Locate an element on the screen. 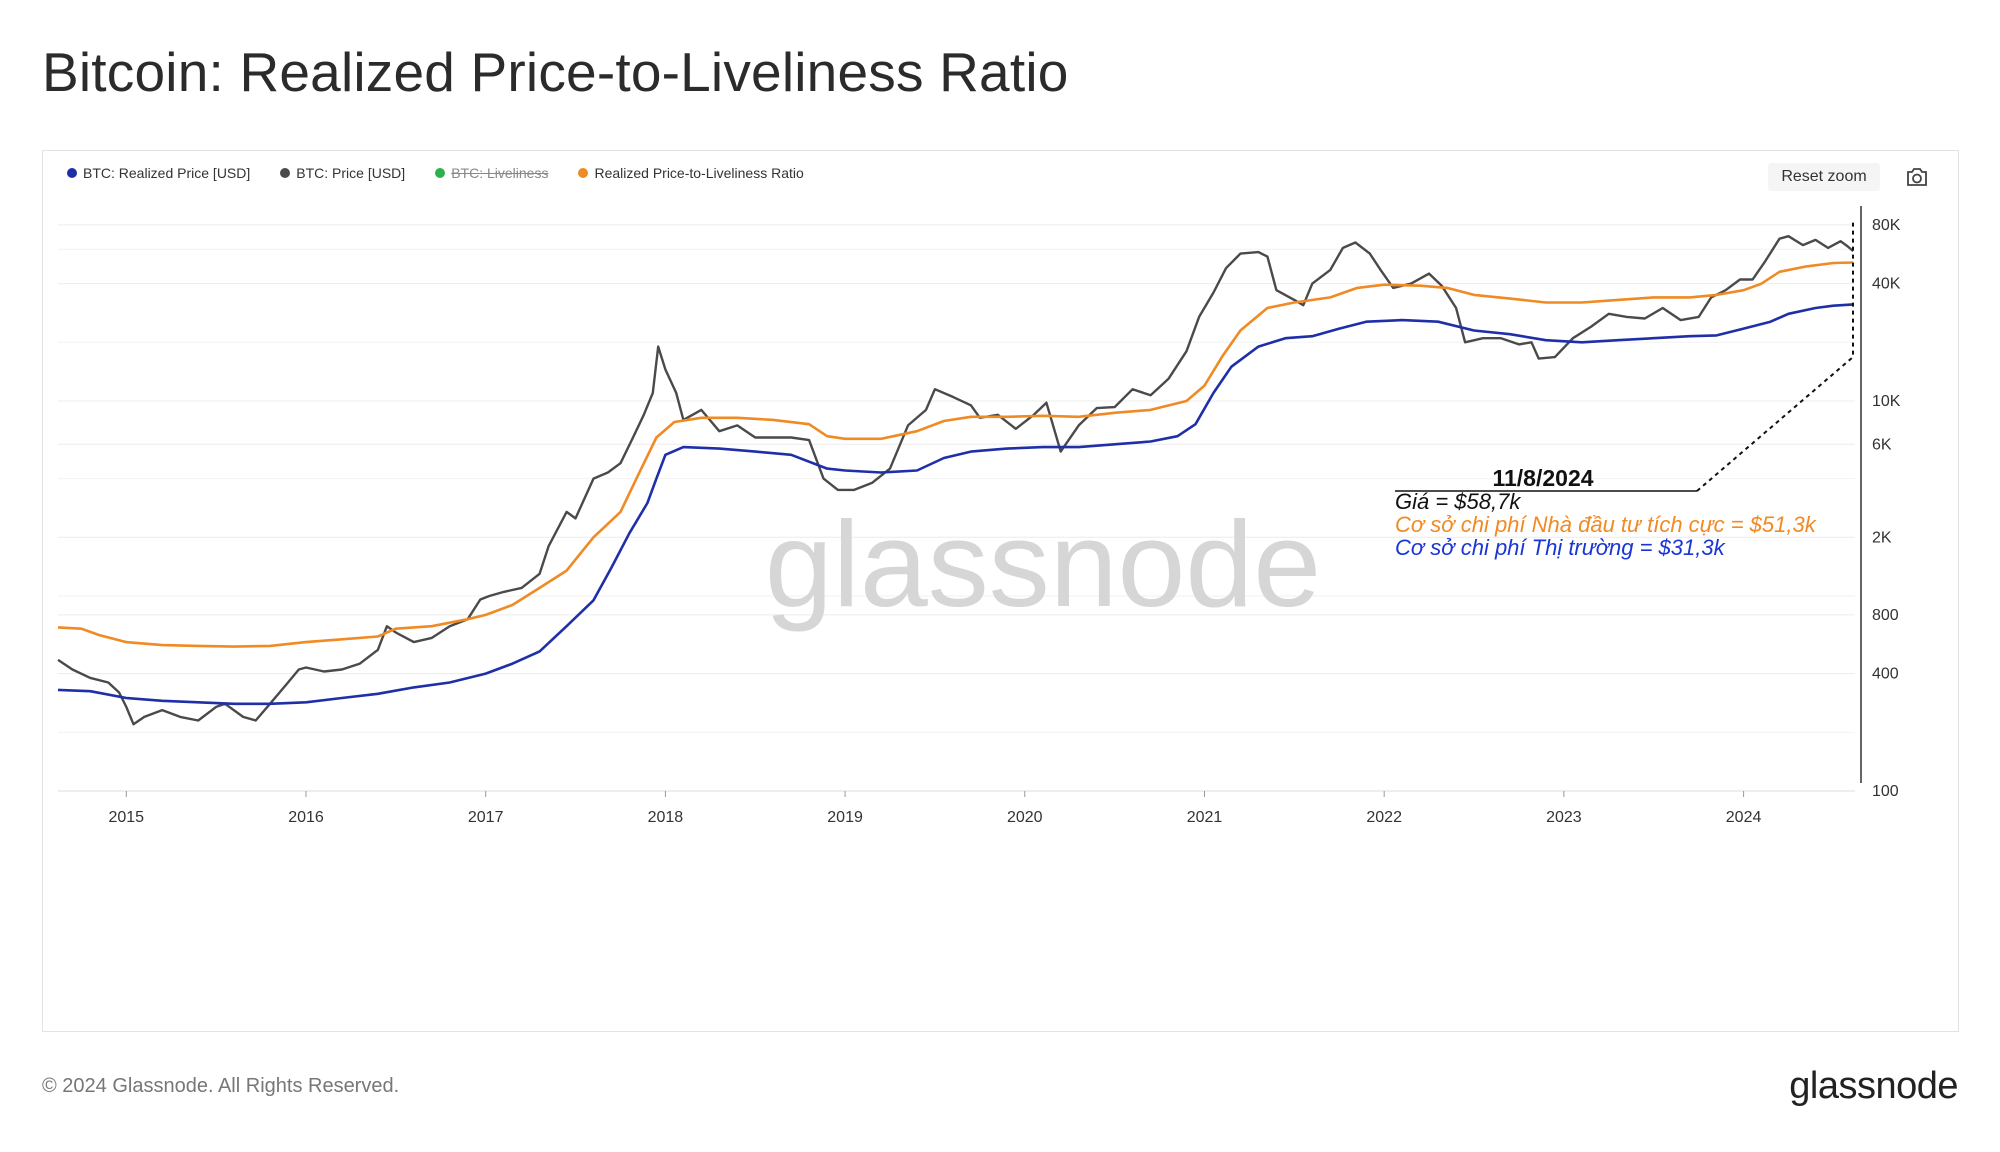  x-tick-label: 2020 is located at coordinates (1025, 817).